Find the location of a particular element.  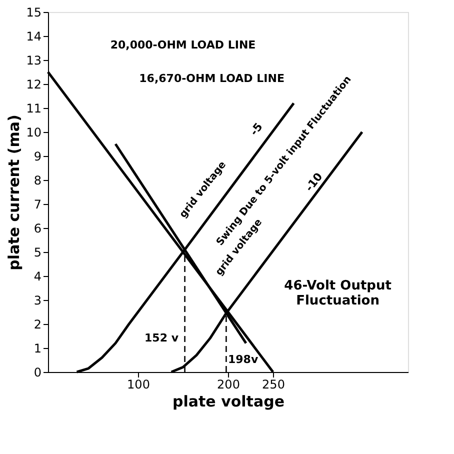

x-axis-title: plate voltage is located at coordinates (228, 401).